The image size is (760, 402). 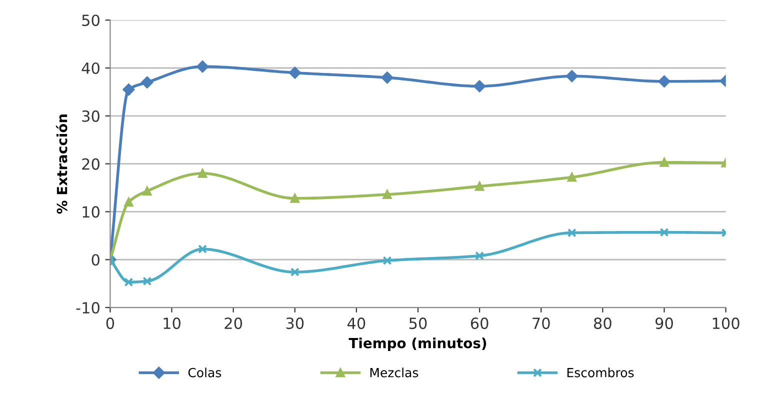 What do you see at coordinates (62, 164) in the screenshot?
I see `y-axis-title: % Extracción` at bounding box center [62, 164].